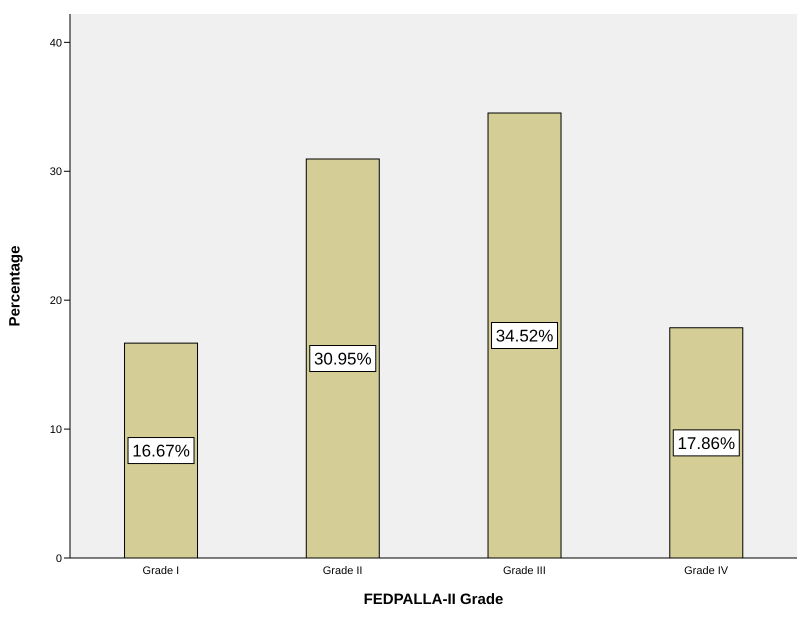 The height and width of the screenshot is (617, 811). Describe the element at coordinates (15, 286) in the screenshot. I see `y-axis-title: Percentage` at that location.